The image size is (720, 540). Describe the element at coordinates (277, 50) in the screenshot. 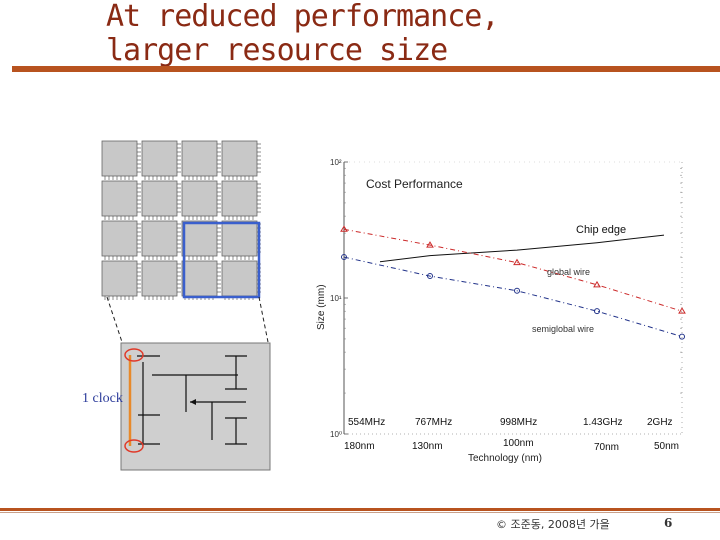

I see `title-line-2: larger resource size` at that location.